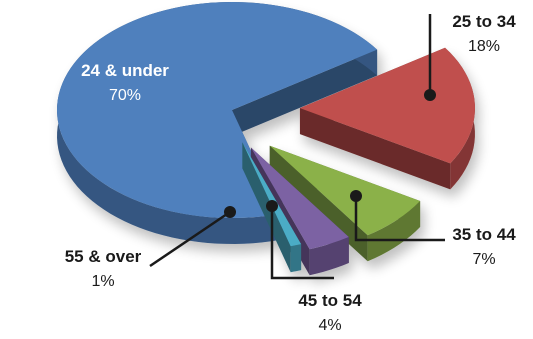  I want to click on slice-value-3: 4%, so click(329, 325).